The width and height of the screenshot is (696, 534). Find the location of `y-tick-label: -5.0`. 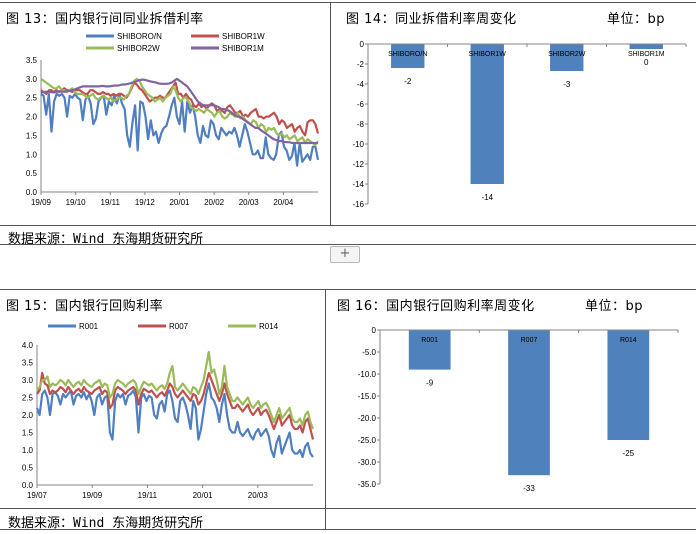

y-tick-label: -5.0 is located at coordinates (369, 352).